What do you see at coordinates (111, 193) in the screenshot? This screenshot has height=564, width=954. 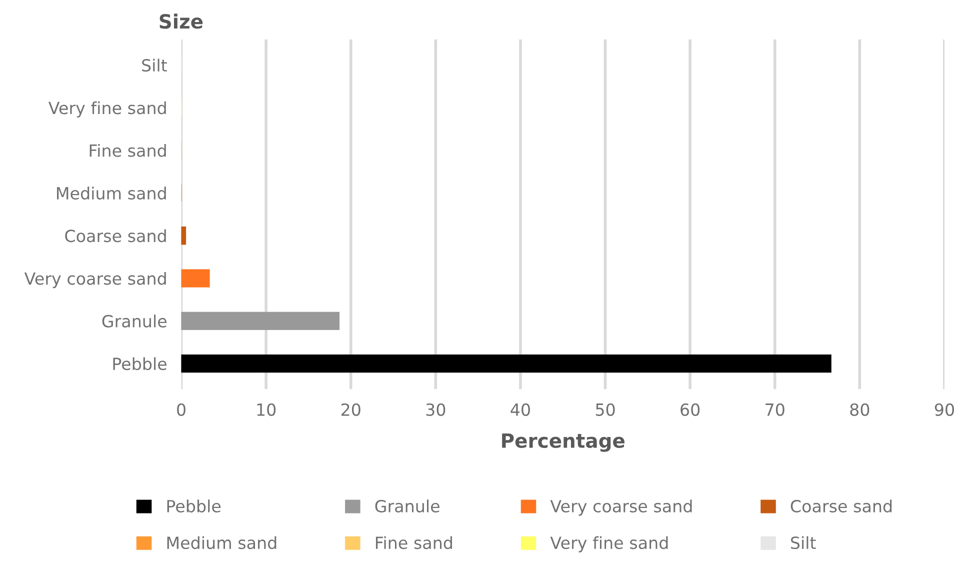 I see `y-tick-label: Medium sand` at bounding box center [111, 193].